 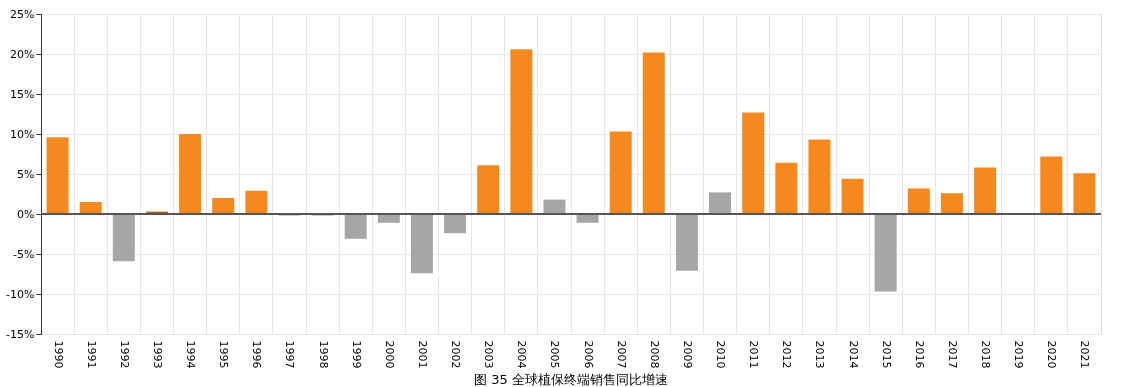 What do you see at coordinates (787, 354) in the screenshot?
I see `x-tick-label: 2012` at bounding box center [787, 354].